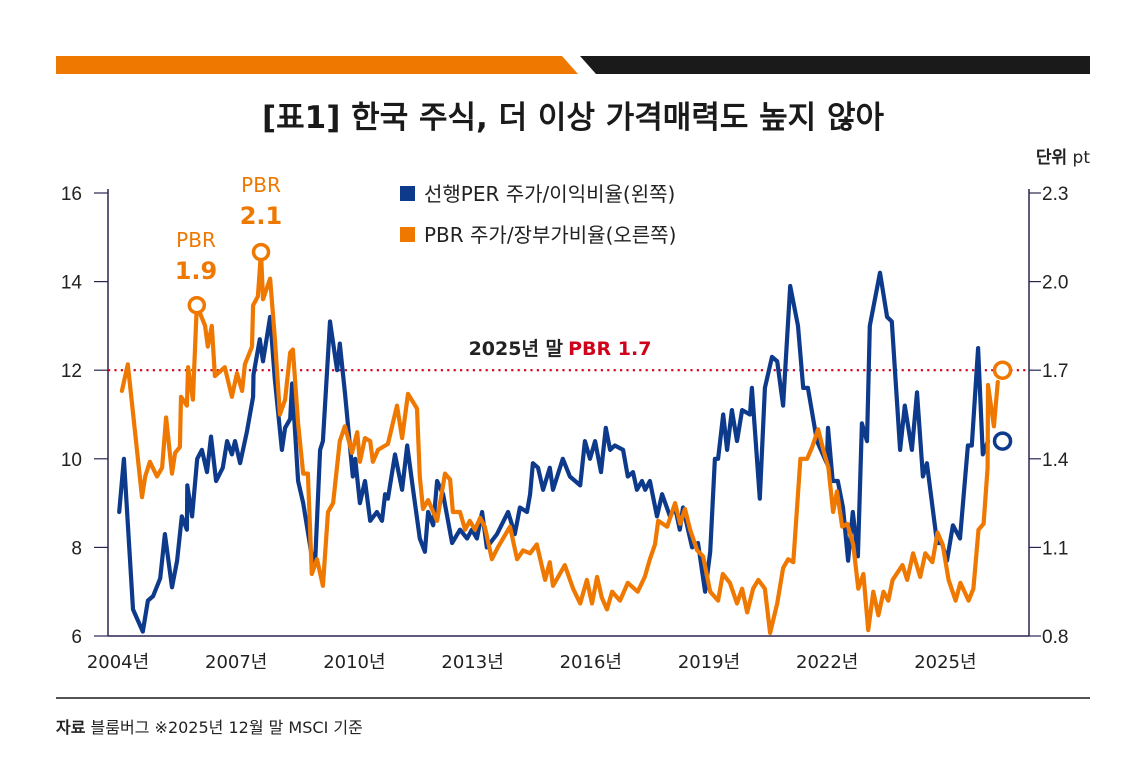  Describe the element at coordinates (236, 662) in the screenshot. I see `x-tick-label: 2007년` at that location.